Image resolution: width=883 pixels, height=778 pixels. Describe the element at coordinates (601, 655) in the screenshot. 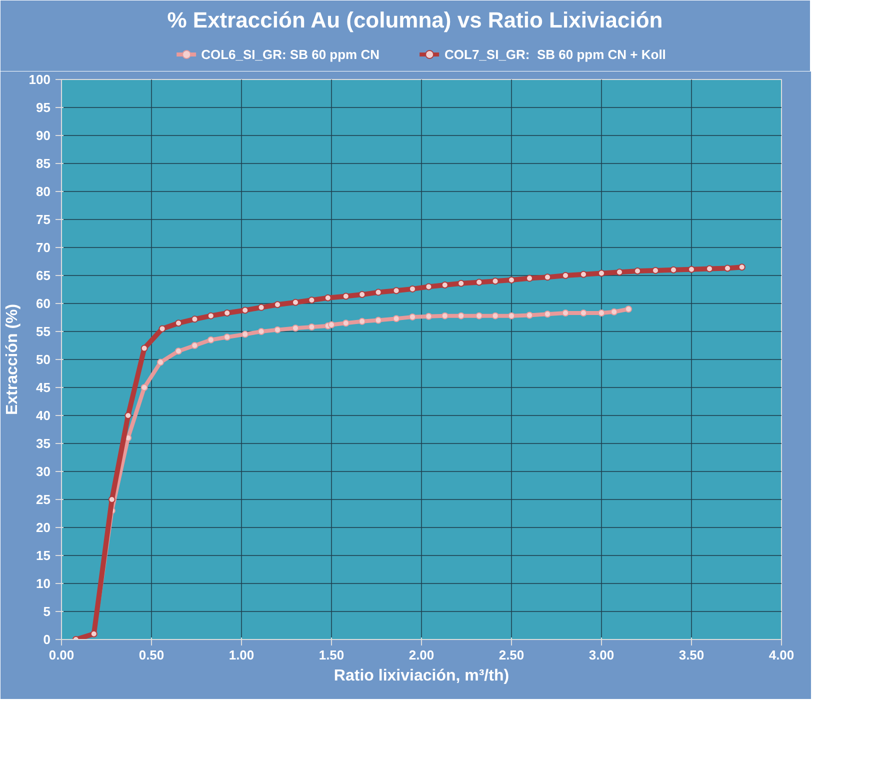

I see `x-tick-label: 3.00` at that location.